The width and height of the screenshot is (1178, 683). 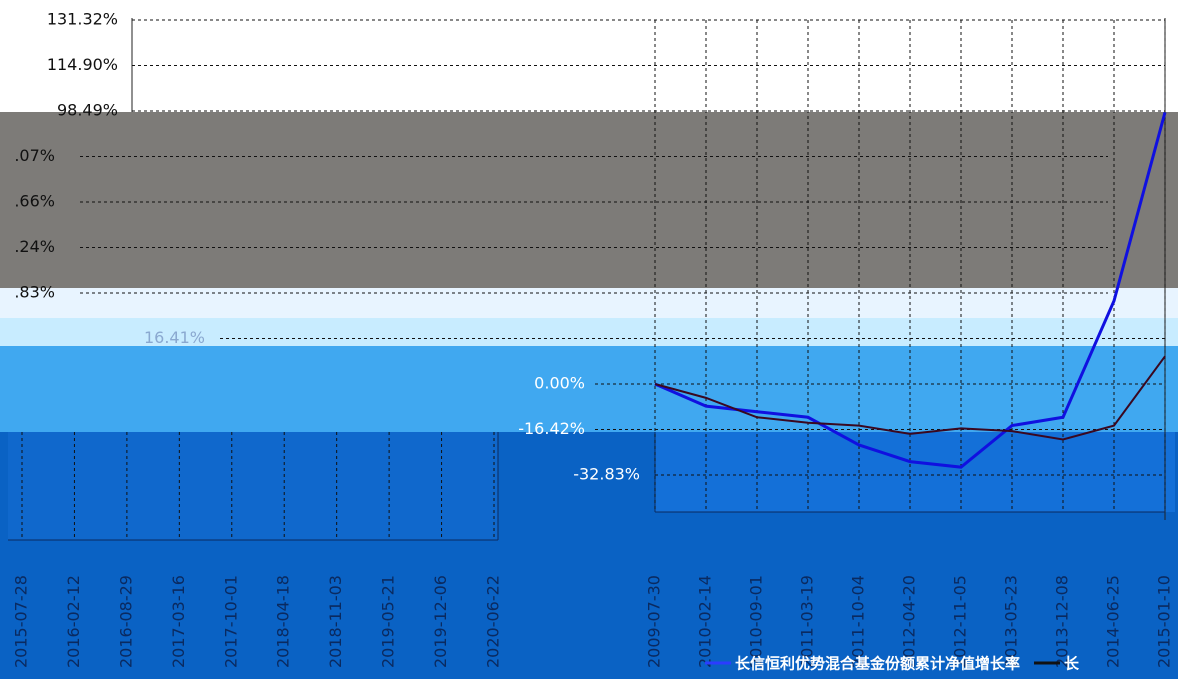 I want to click on x-tick-label: 2011-10-04, so click(x=858, y=621).